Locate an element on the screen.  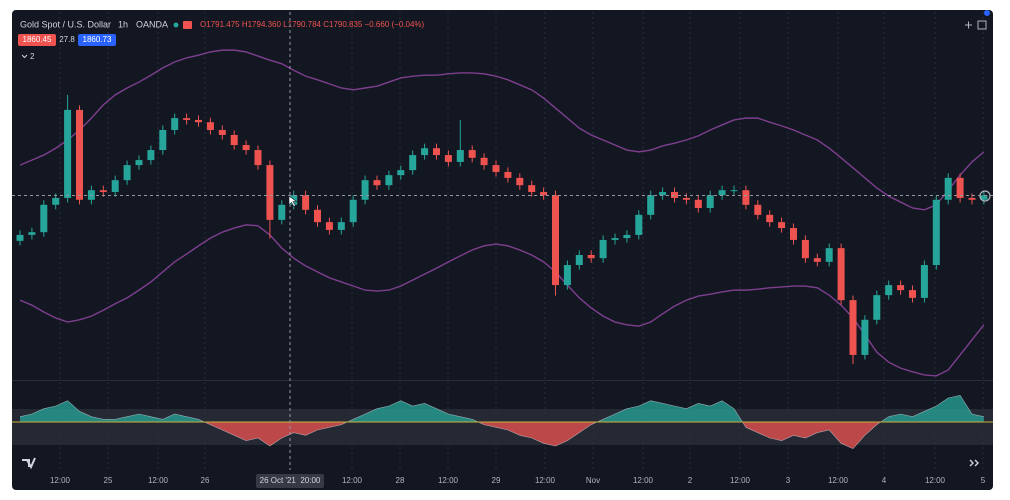
buy-chip is located at coordinates (97, 40).